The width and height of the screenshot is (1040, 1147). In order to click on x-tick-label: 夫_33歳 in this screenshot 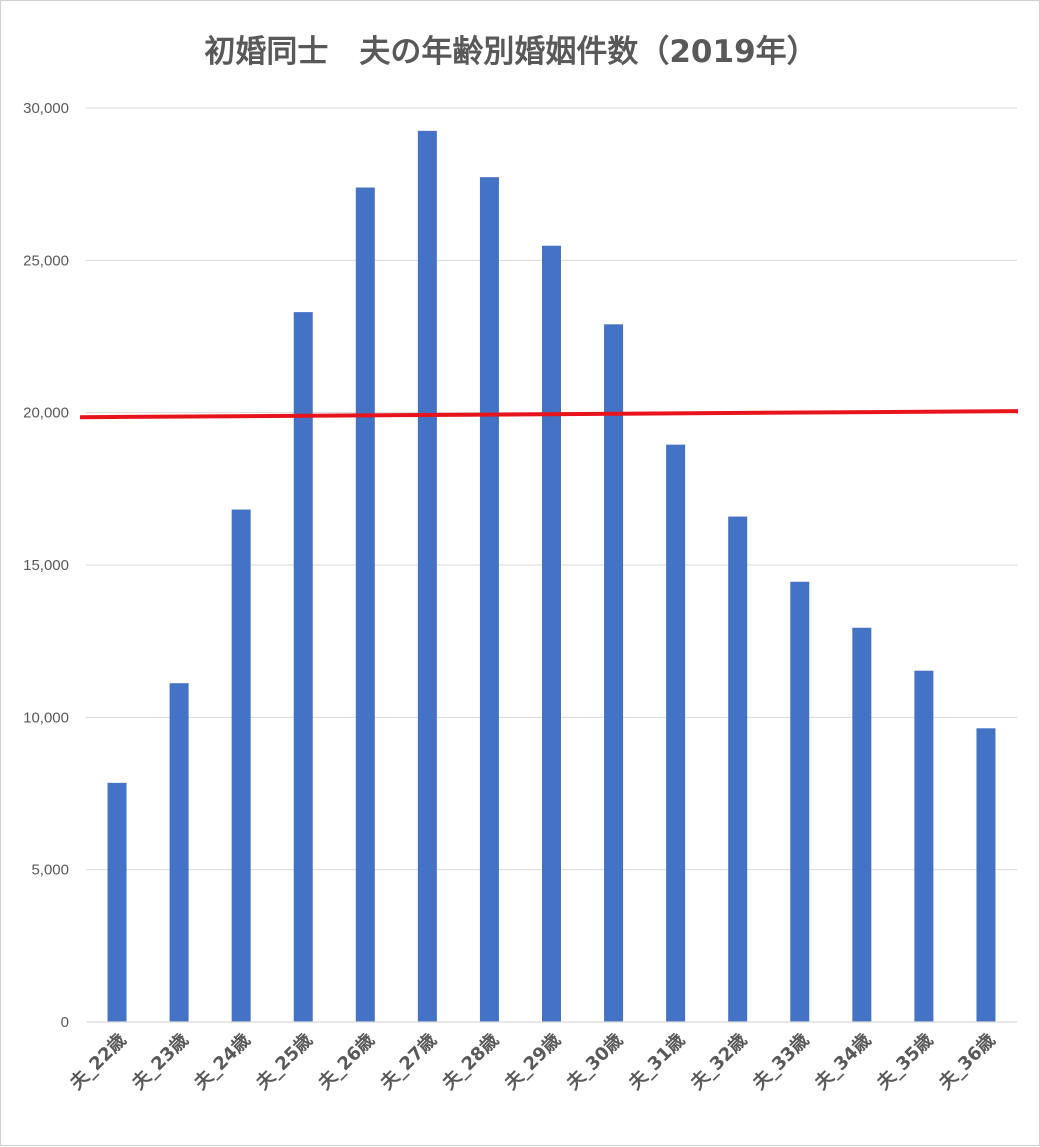, I will do `click(780, 1061)`.